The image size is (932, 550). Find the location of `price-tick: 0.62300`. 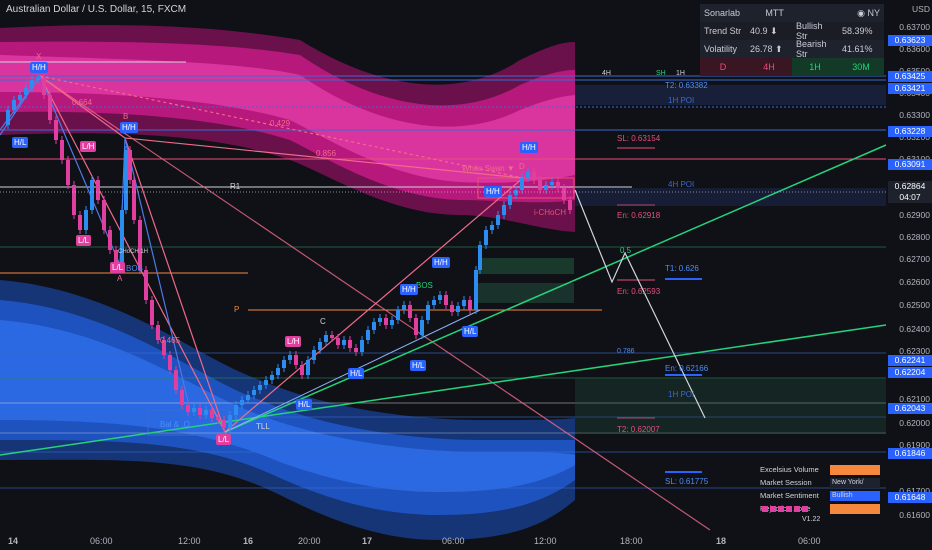

price-tick: 0.62300 is located at coordinates (914, 351).